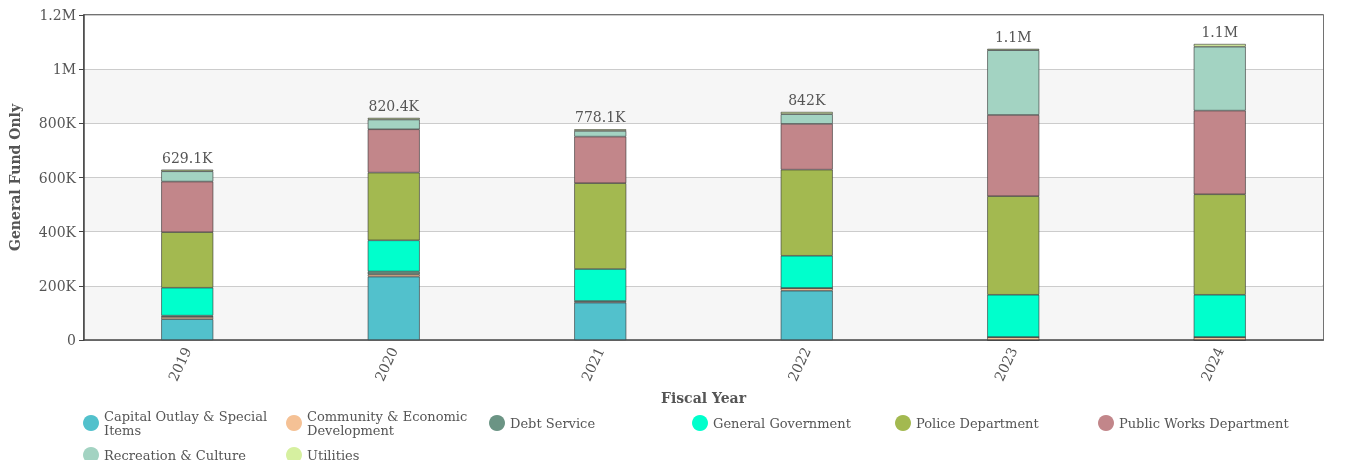  What do you see at coordinates (386, 364) in the screenshot?
I see `x-tick-label: 2020` at bounding box center [386, 364].